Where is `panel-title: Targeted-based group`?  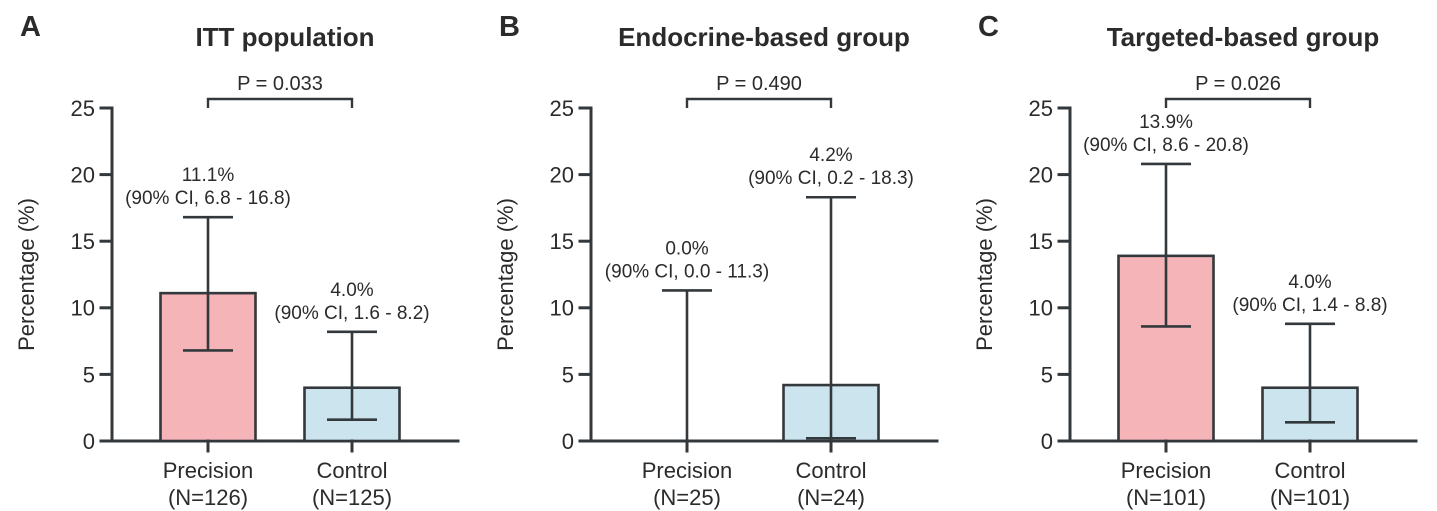 panel-title: Targeted-based group is located at coordinates (1243, 37).